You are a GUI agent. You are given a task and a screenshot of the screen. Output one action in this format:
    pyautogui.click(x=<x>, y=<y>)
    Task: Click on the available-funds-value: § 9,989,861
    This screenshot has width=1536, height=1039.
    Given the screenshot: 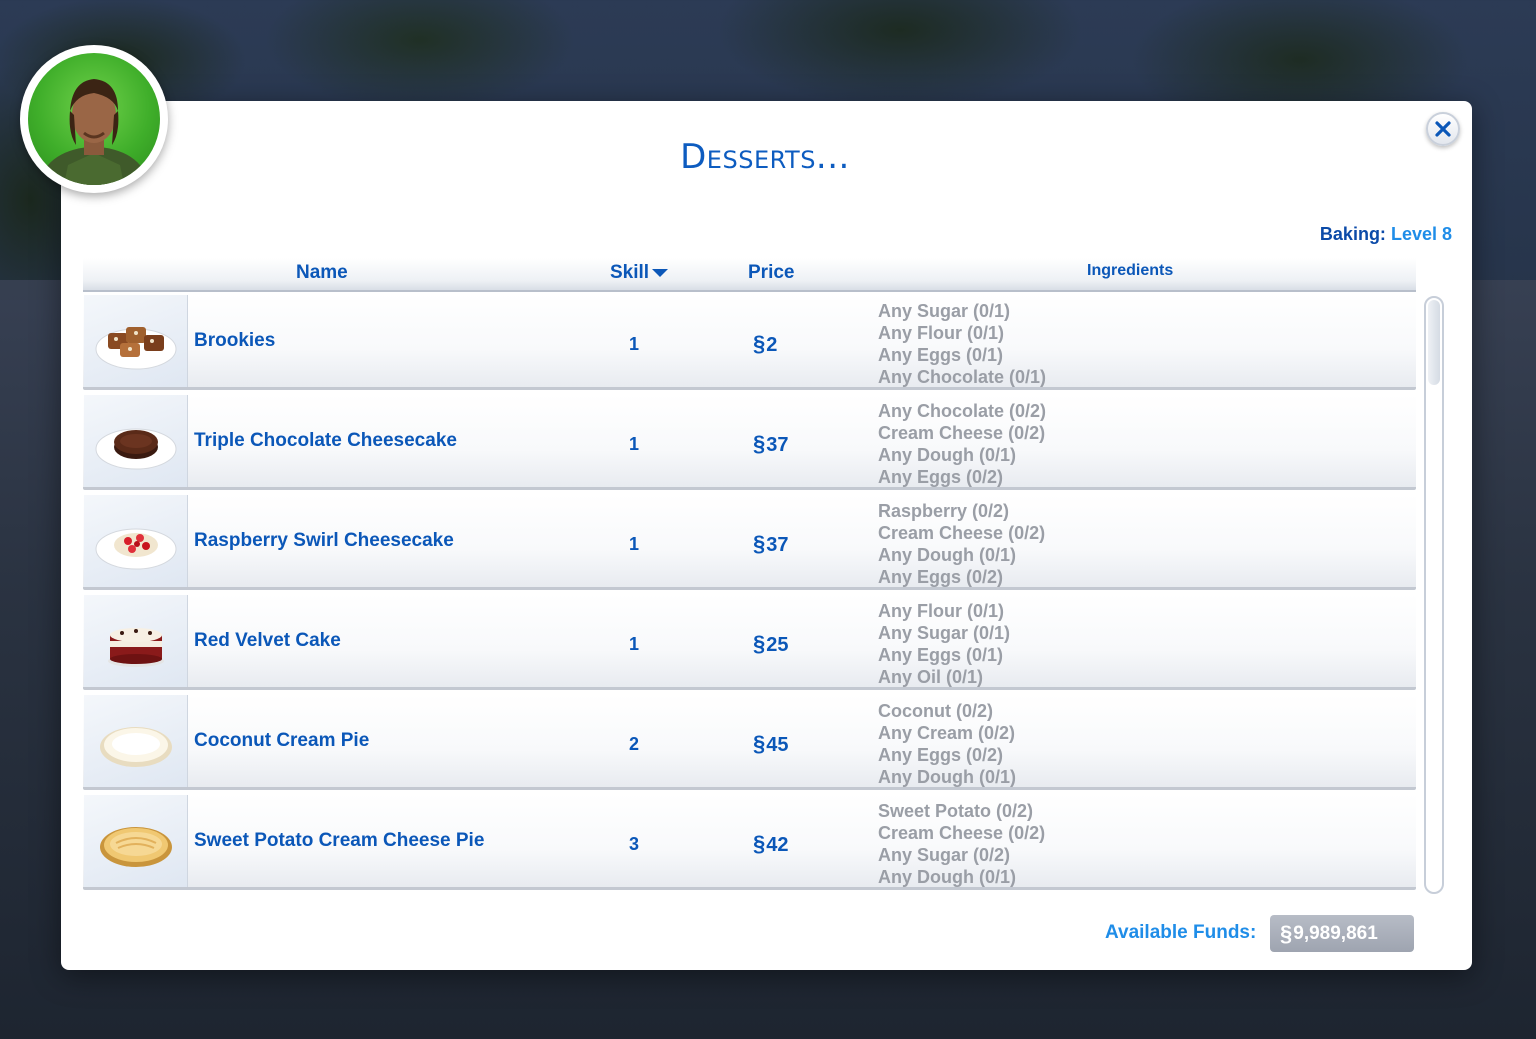 What is the action you would take?
    pyautogui.click(x=1342, y=933)
    